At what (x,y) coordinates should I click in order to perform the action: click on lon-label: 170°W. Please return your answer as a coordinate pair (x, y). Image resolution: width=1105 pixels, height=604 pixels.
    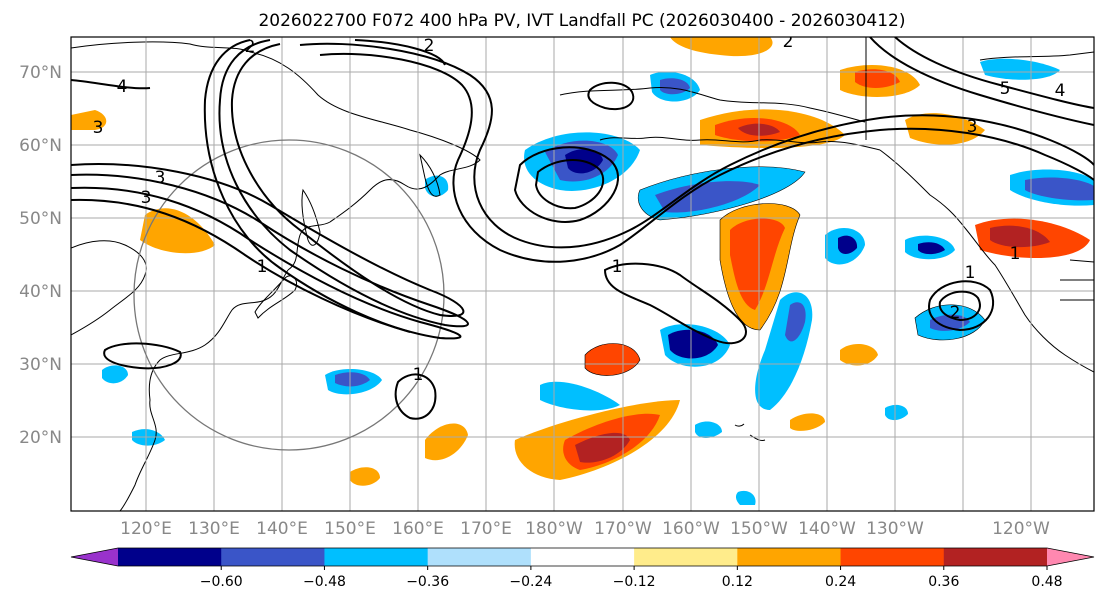
    Looking at the image, I should click on (623, 529).